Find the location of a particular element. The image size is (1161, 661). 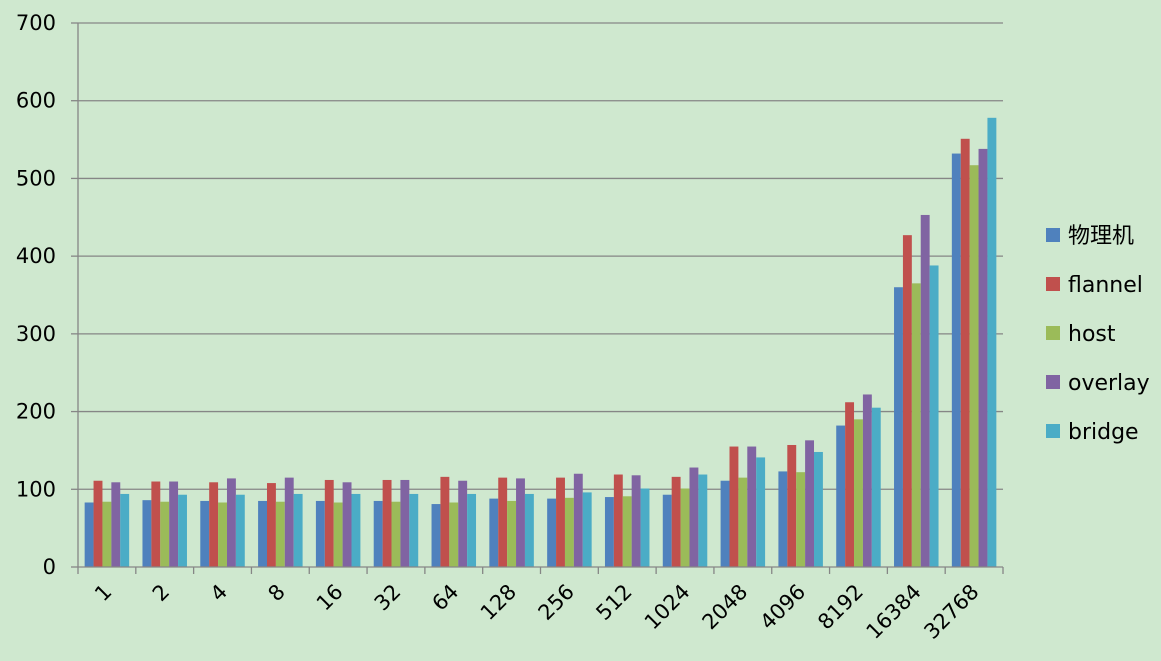

bar-物理机-4096 is located at coordinates (783, 519).